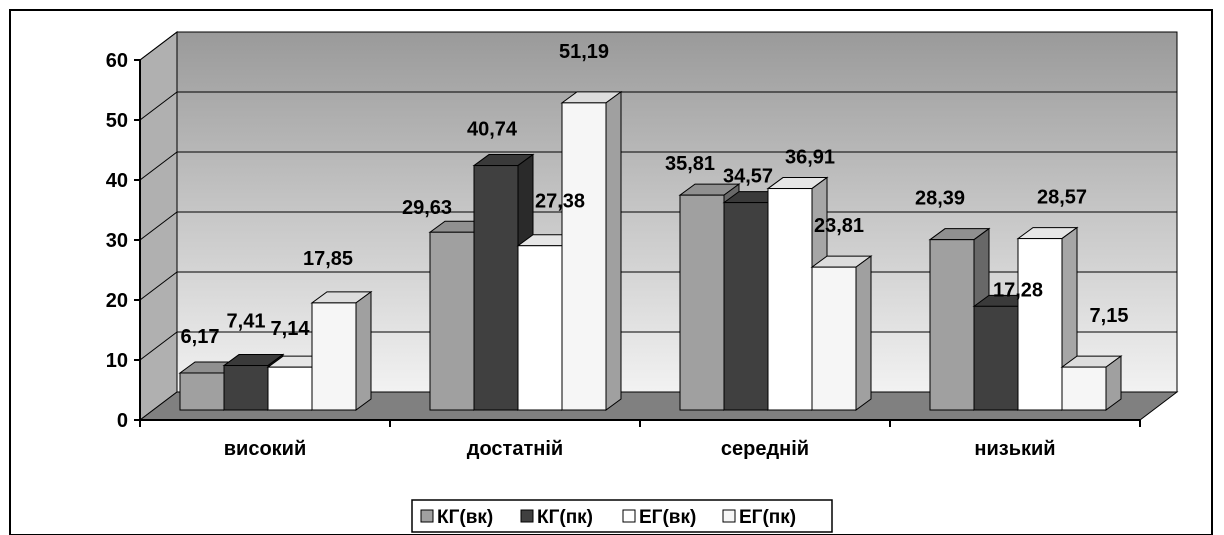 This screenshot has width=1224, height=535. Describe the element at coordinates (1062, 198) in the screenshot. I see `data-label: 28,57` at that location.